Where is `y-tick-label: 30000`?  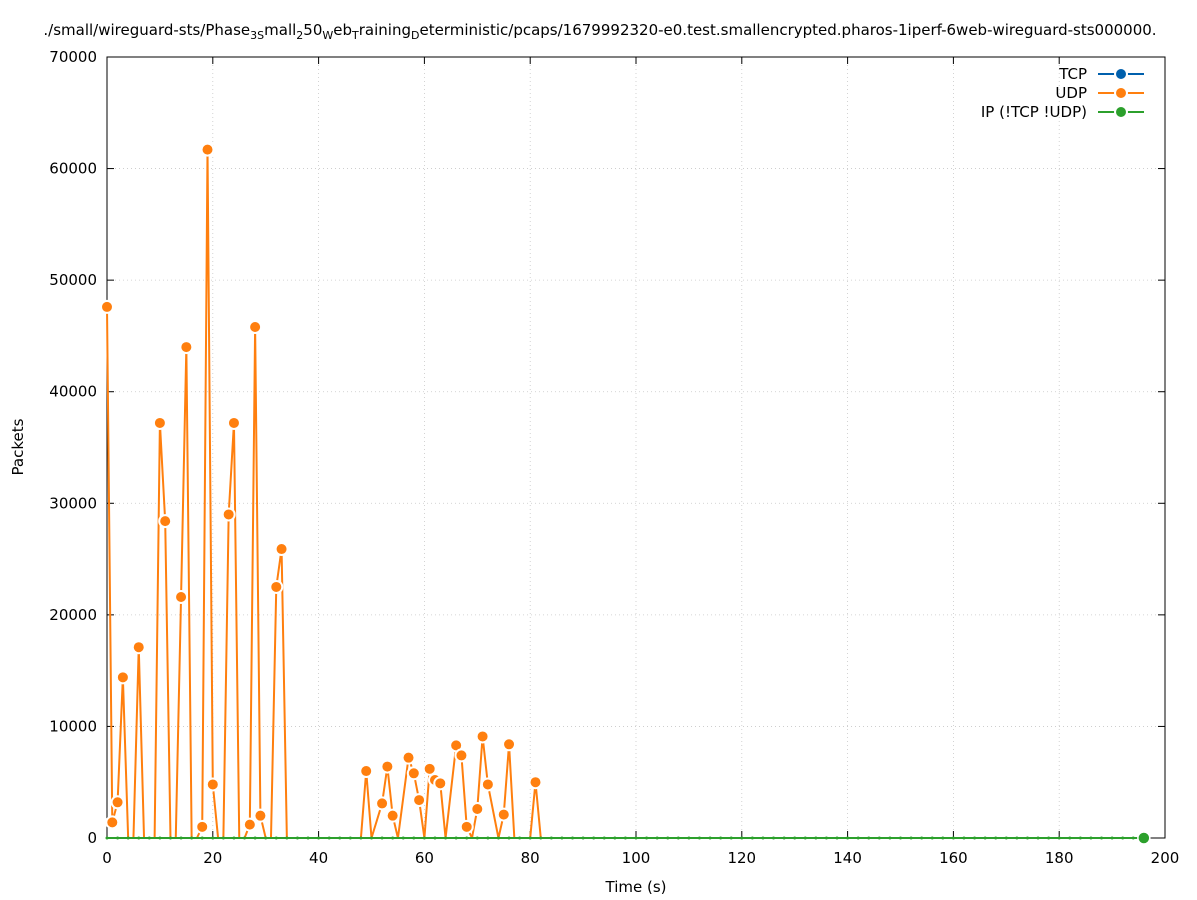 y-tick-label: 30000 is located at coordinates (73, 503).